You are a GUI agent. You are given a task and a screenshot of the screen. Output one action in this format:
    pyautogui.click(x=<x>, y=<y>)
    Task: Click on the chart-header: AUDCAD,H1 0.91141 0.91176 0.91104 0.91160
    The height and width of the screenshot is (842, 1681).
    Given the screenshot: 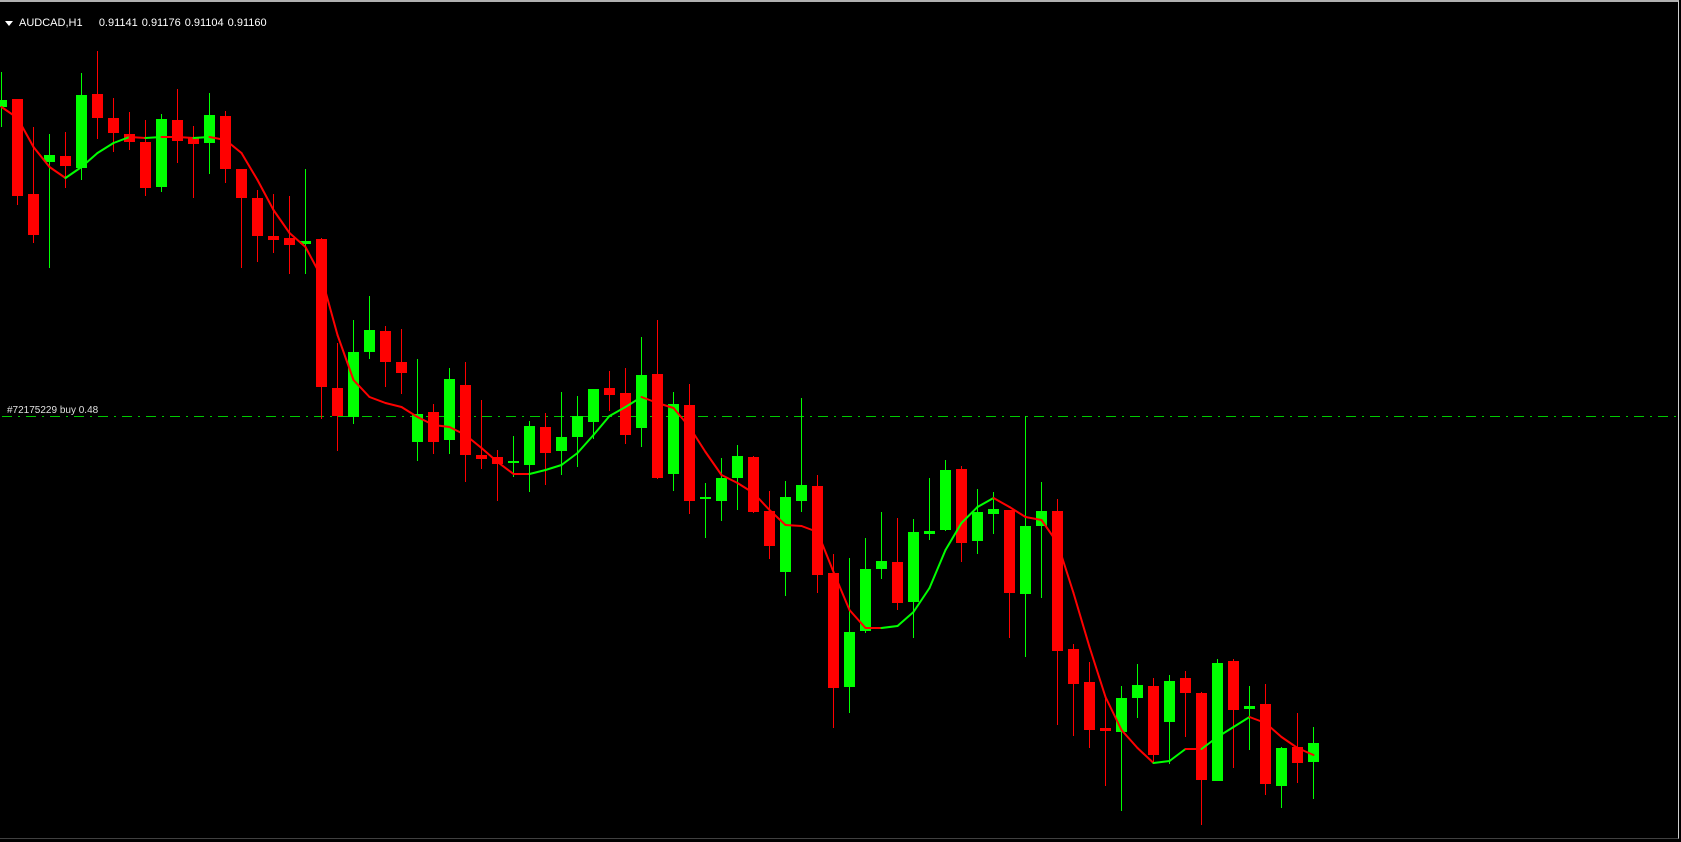 What is the action you would take?
    pyautogui.click(x=138, y=23)
    